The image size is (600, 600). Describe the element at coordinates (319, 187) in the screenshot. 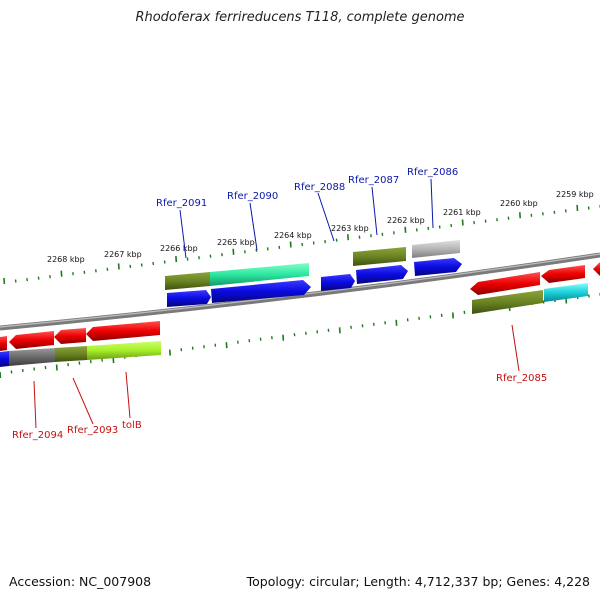

I see `gene-label: Rfer_2088` at that location.